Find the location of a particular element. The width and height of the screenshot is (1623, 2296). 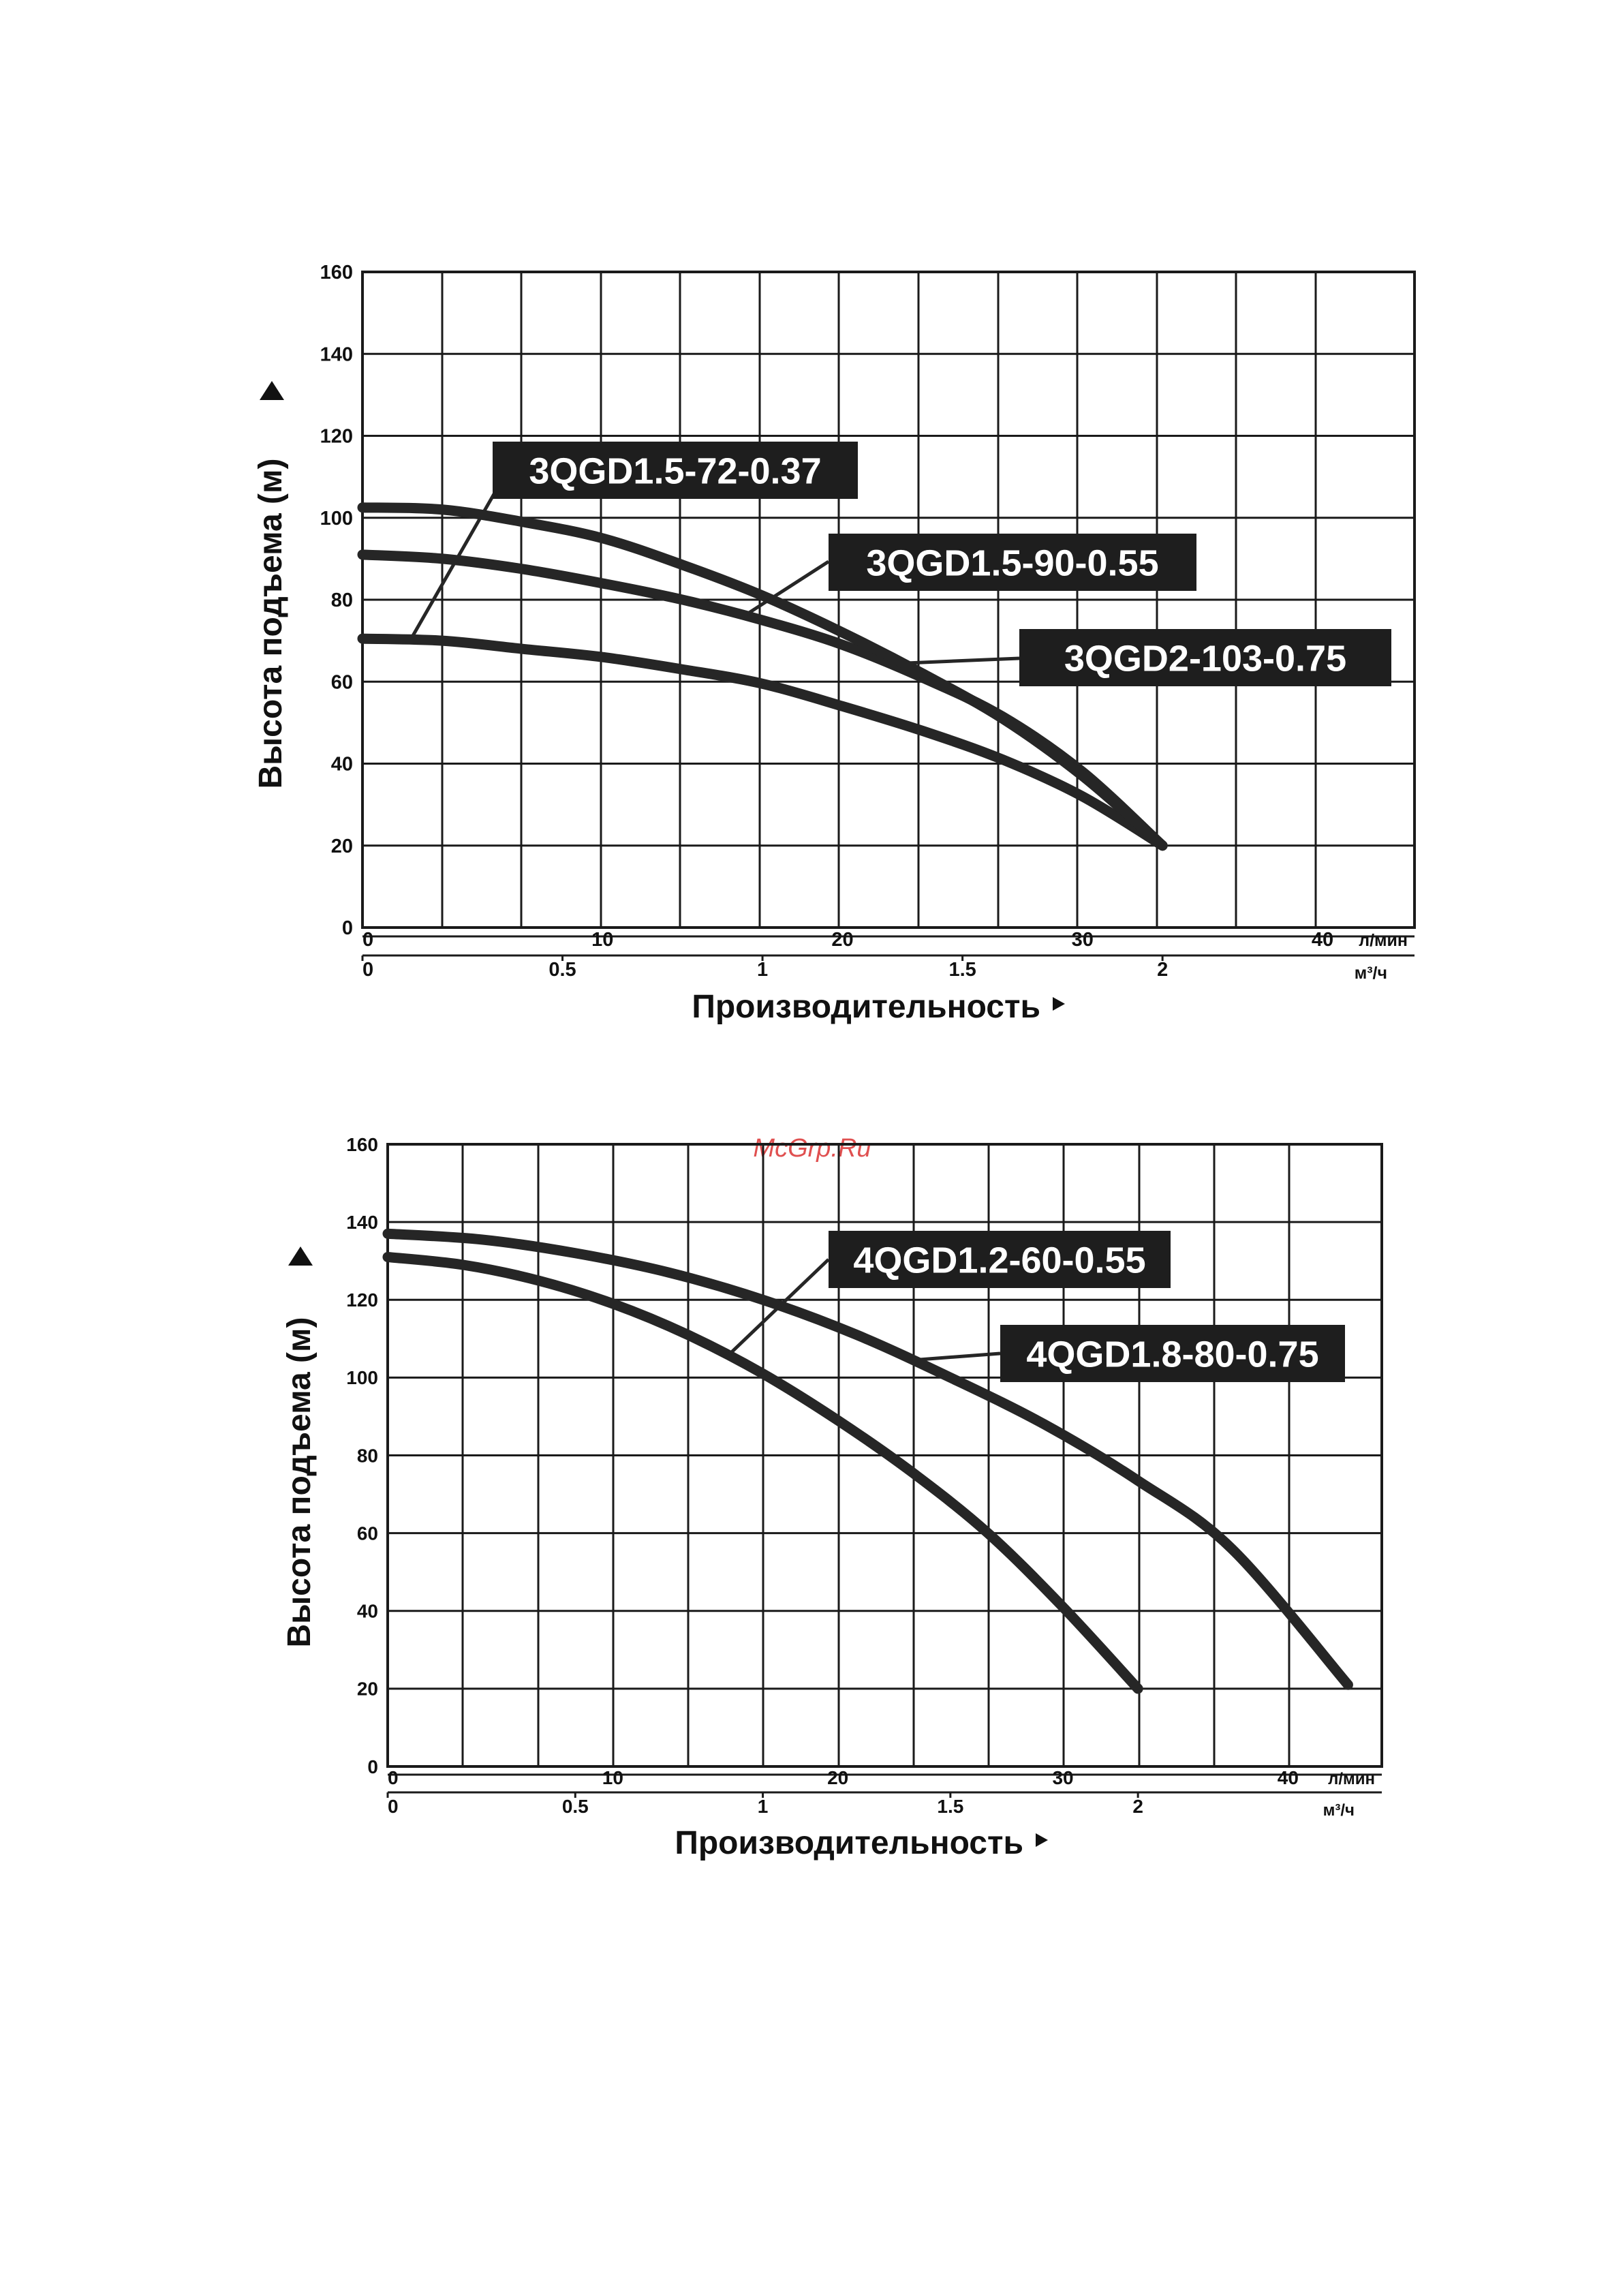

series-label-text: 4QGD1.8-80-0.75 is located at coordinates (1172, 1354).